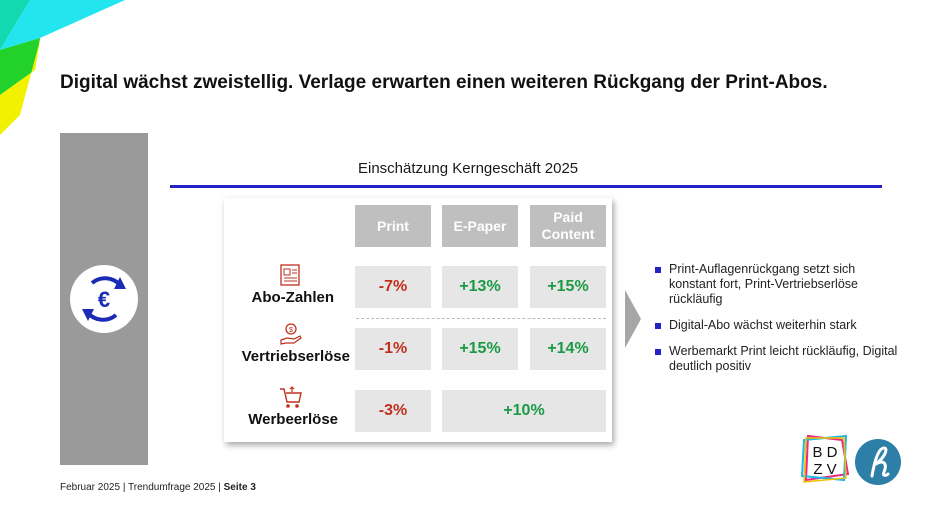 The width and height of the screenshot is (945, 510). I want to click on svg-text: B D, so click(824, 452).